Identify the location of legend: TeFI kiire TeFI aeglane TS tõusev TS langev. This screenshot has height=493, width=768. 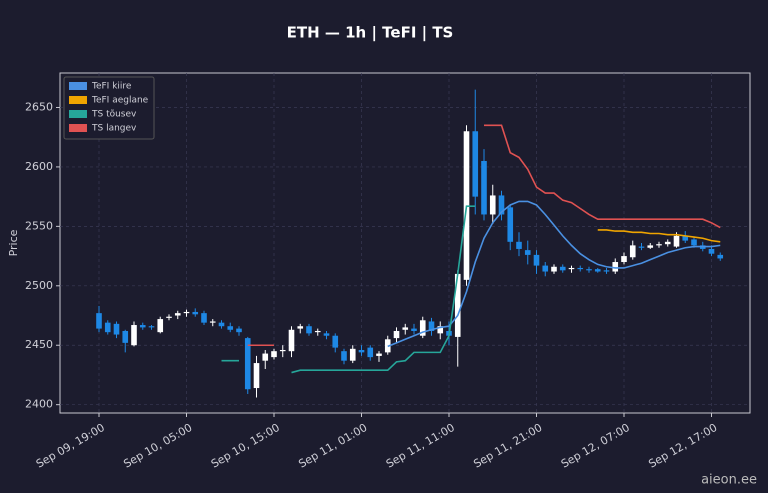
(109, 108).